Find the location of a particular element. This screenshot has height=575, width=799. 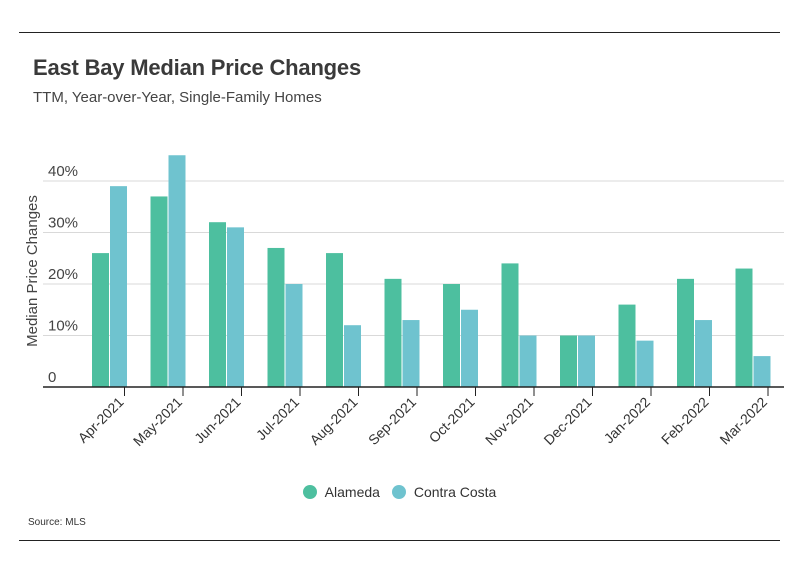

chart-subtitle: TTM, Year-over-Year, Single-Family Homes is located at coordinates (177, 97).